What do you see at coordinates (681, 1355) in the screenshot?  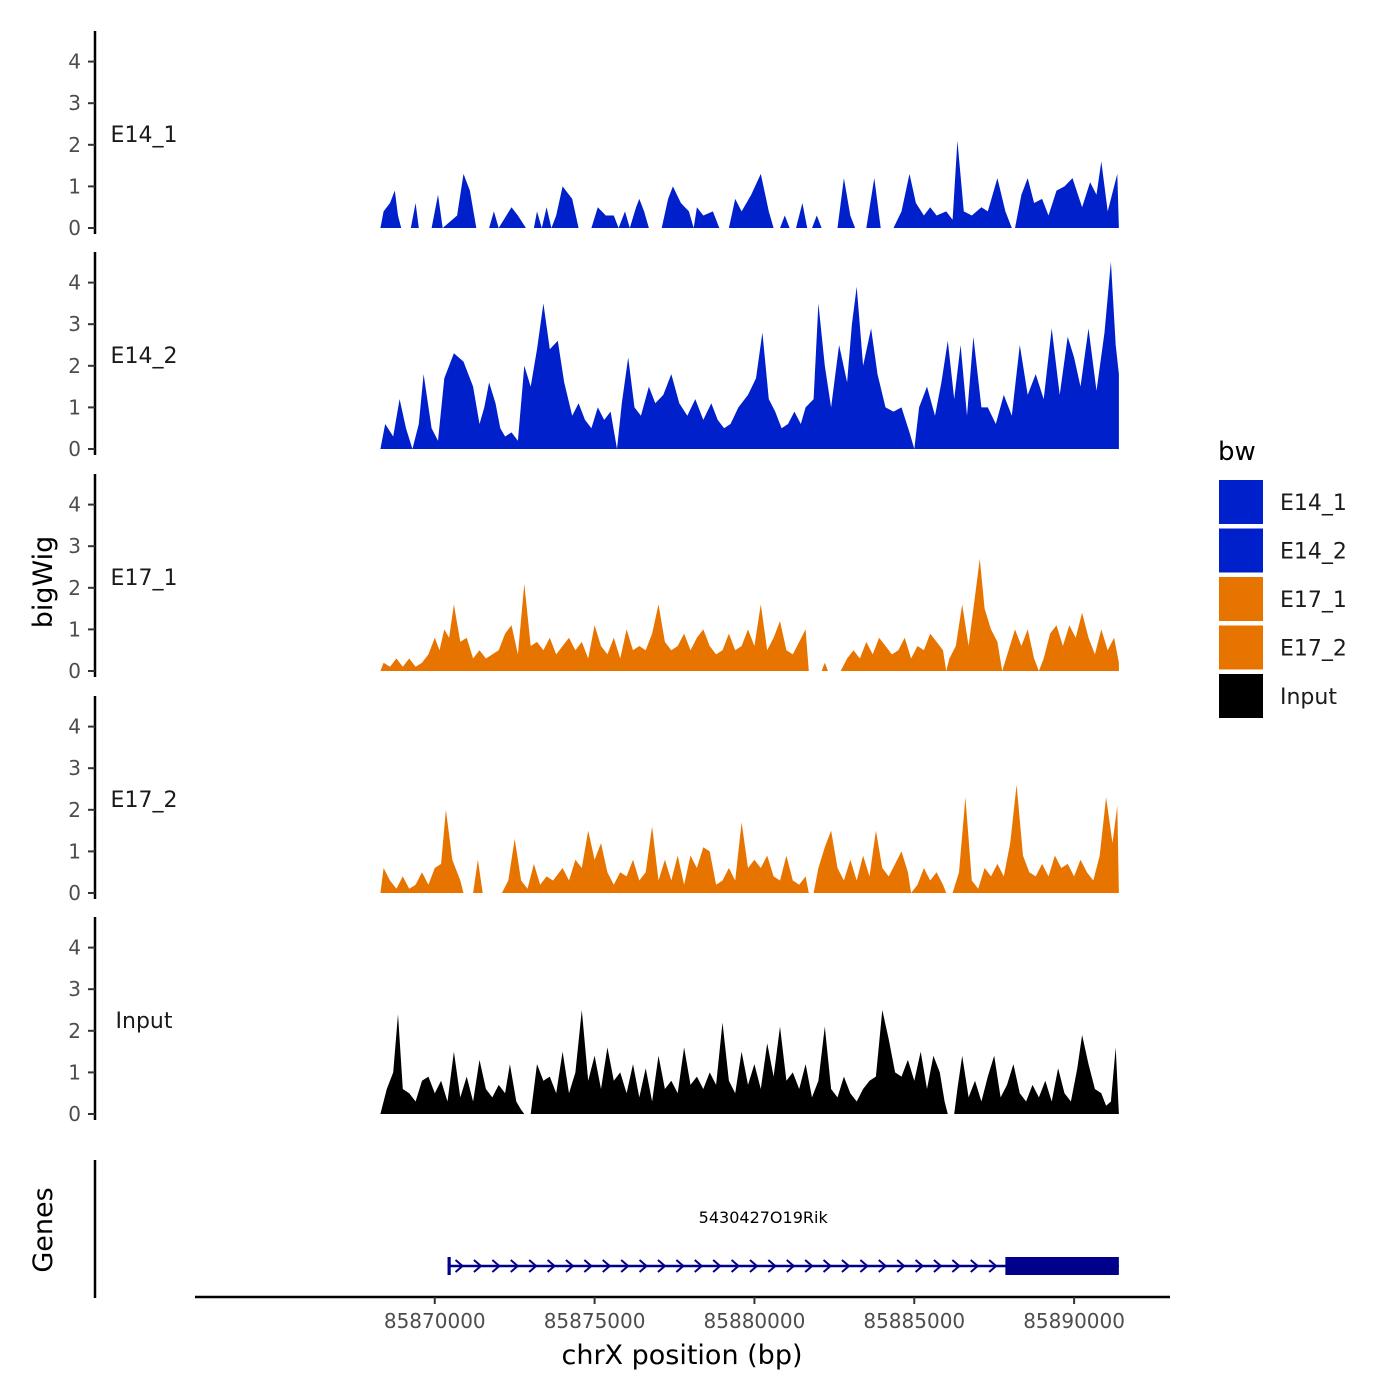 I see `x-axis-title: chrX position (bp)` at bounding box center [681, 1355].